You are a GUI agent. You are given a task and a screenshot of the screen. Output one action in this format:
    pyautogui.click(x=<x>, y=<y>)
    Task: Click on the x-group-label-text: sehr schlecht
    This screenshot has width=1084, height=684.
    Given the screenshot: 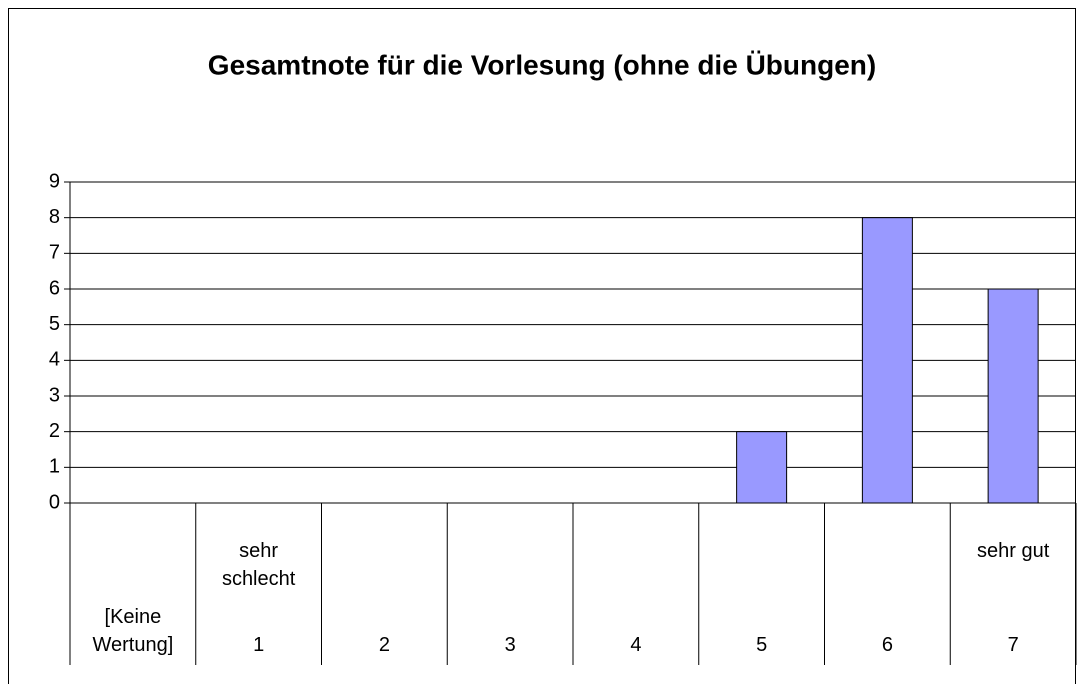 What is the action you would take?
    pyautogui.click(x=258, y=565)
    